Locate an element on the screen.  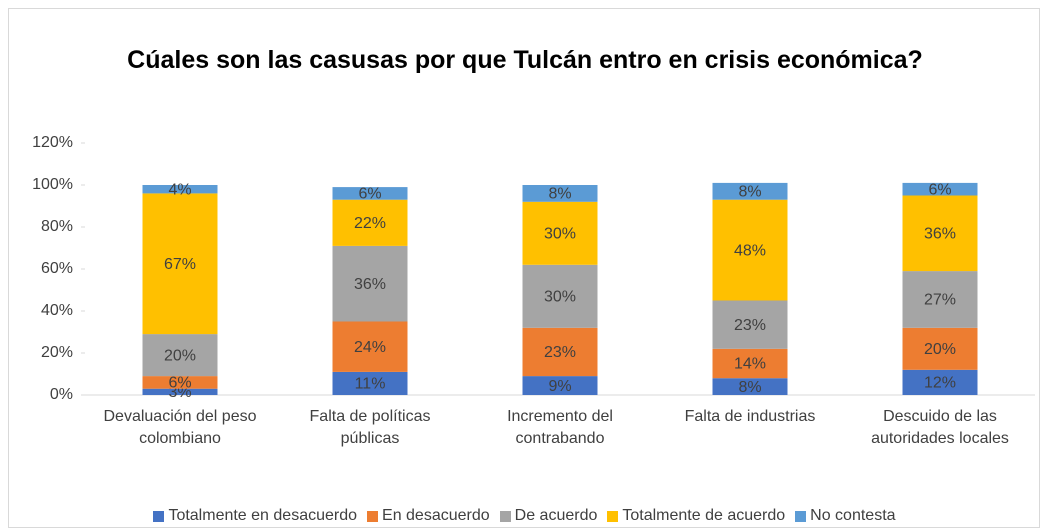
legend-item: Totalmente de acuerdo is located at coordinates (696, 516).